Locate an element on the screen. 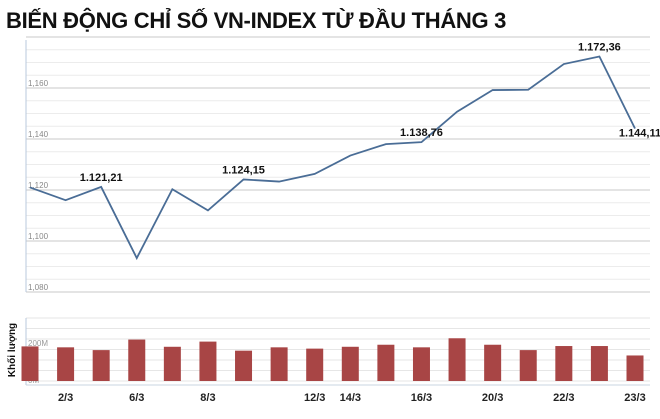  y-tick-label: 1,140 is located at coordinates (38, 134).